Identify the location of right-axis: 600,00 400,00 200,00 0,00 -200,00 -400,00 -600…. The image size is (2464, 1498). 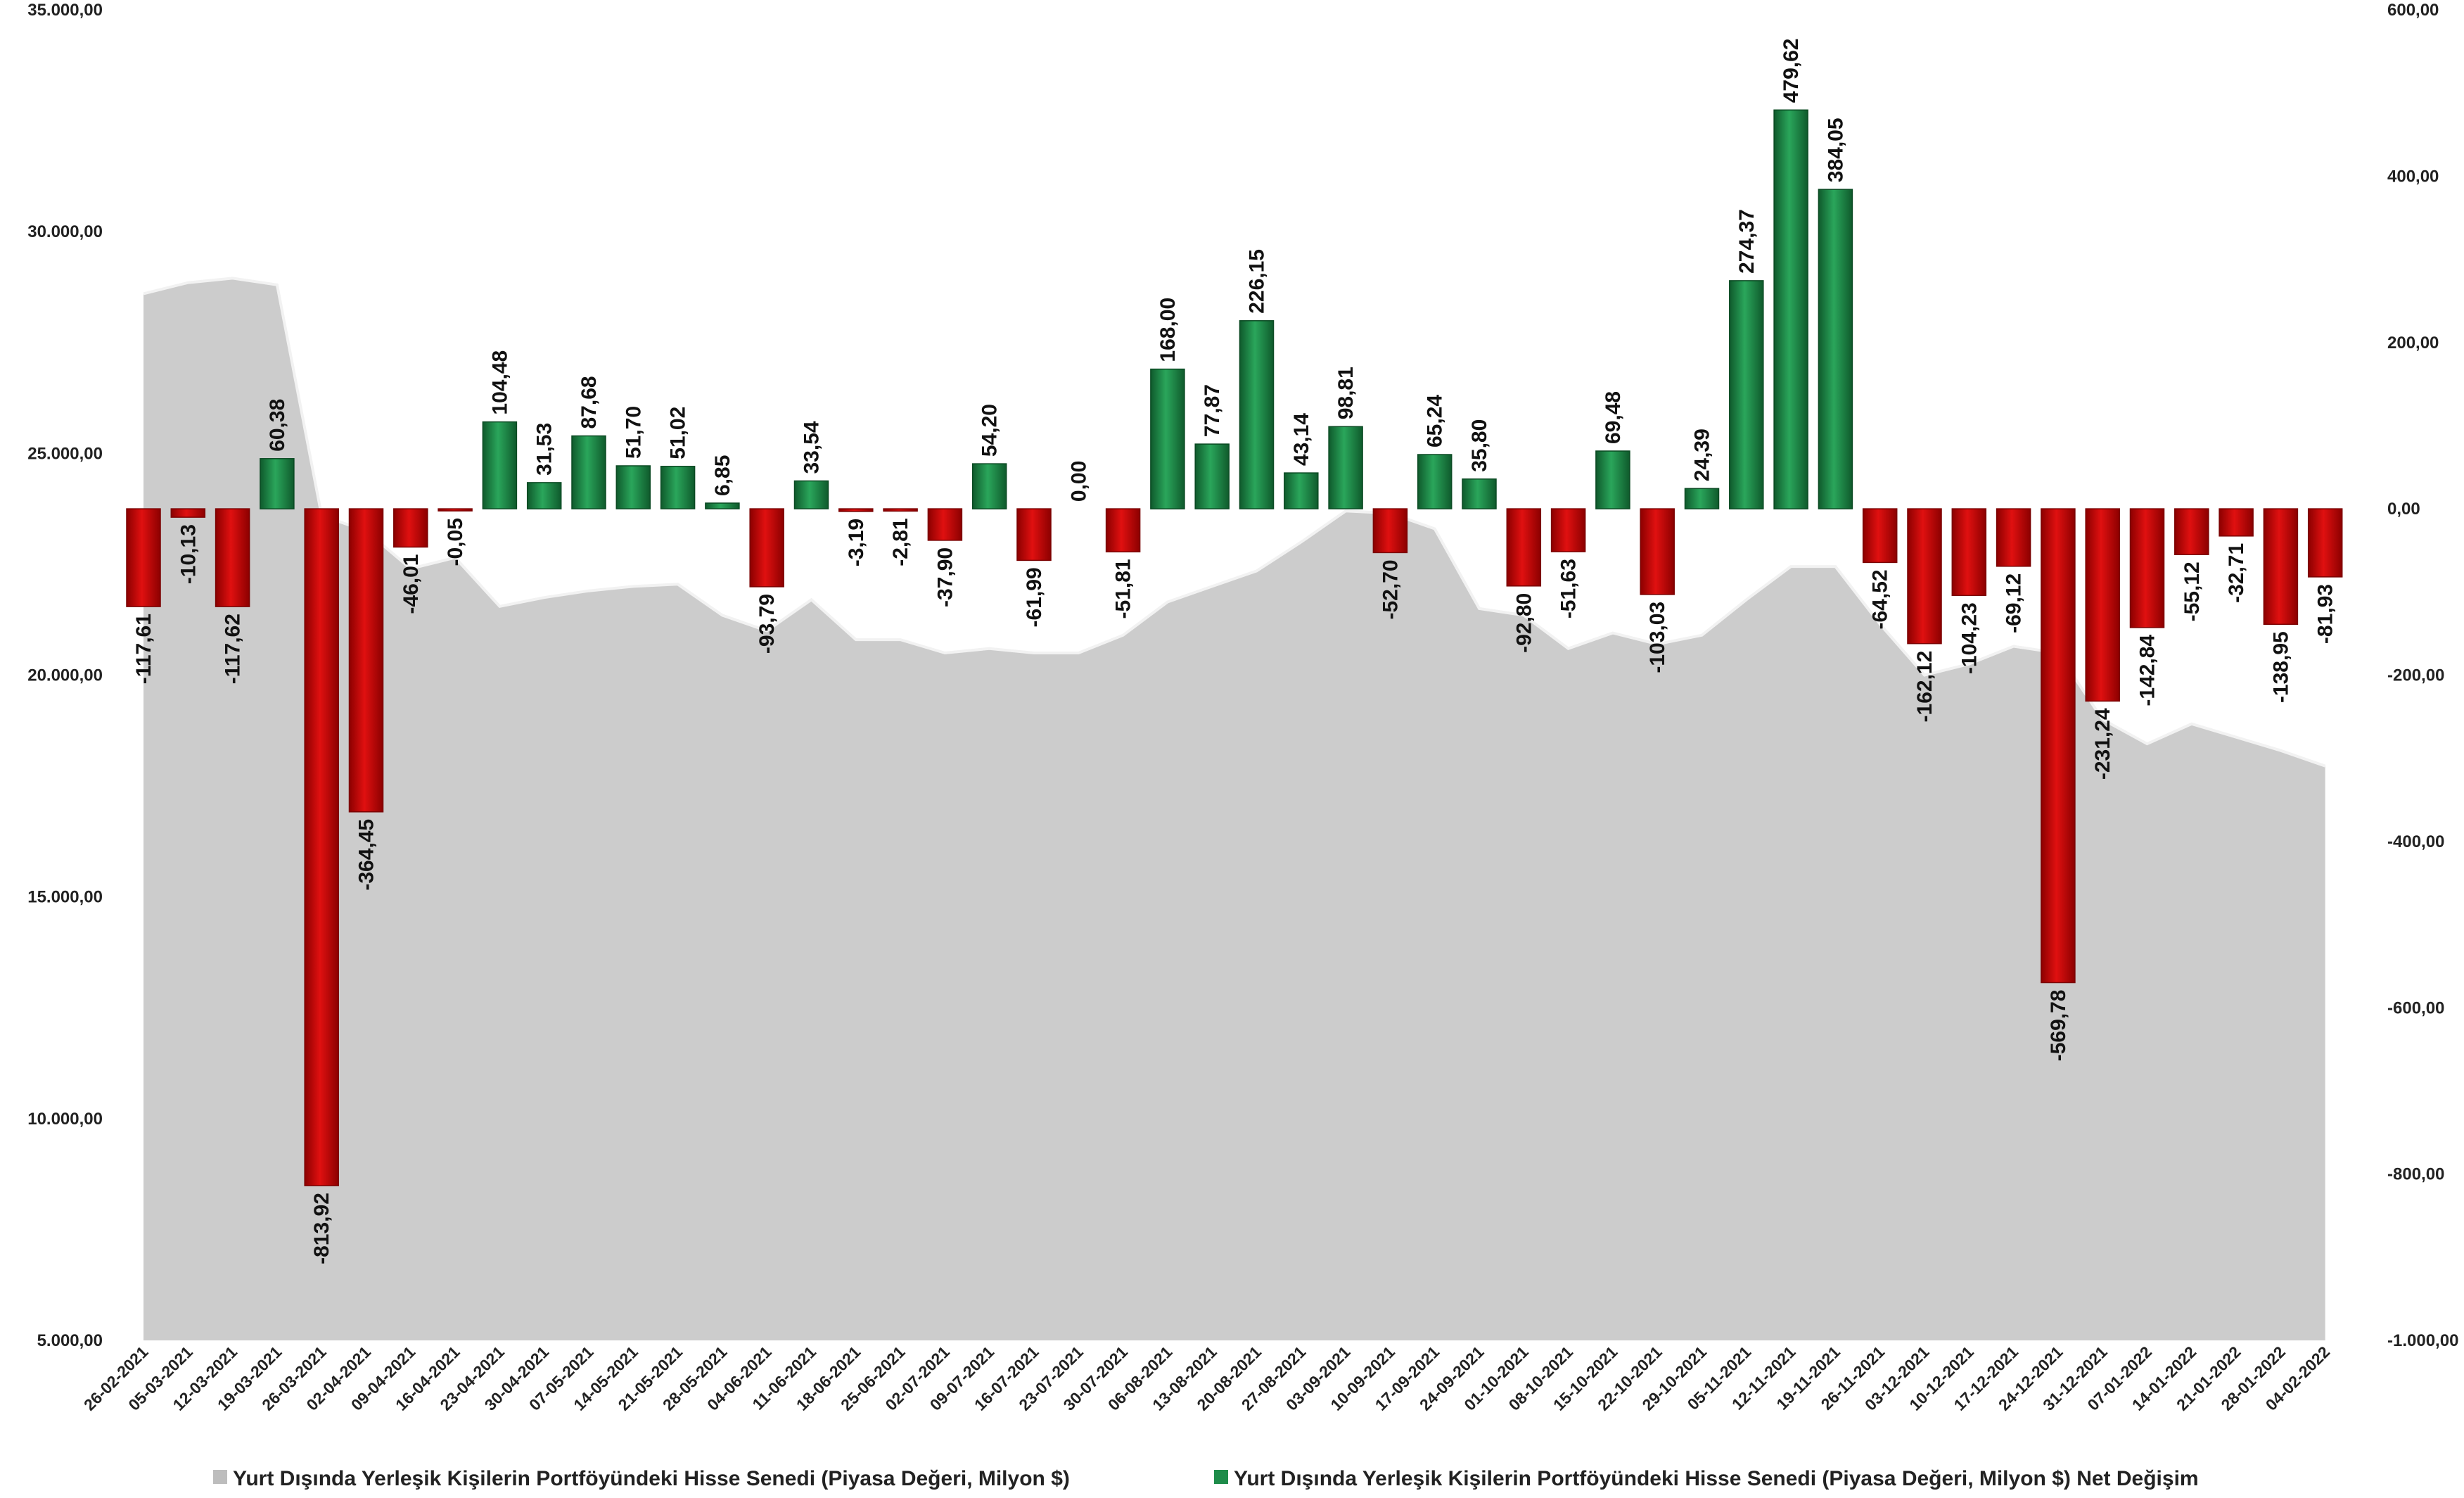
(2422, 675).